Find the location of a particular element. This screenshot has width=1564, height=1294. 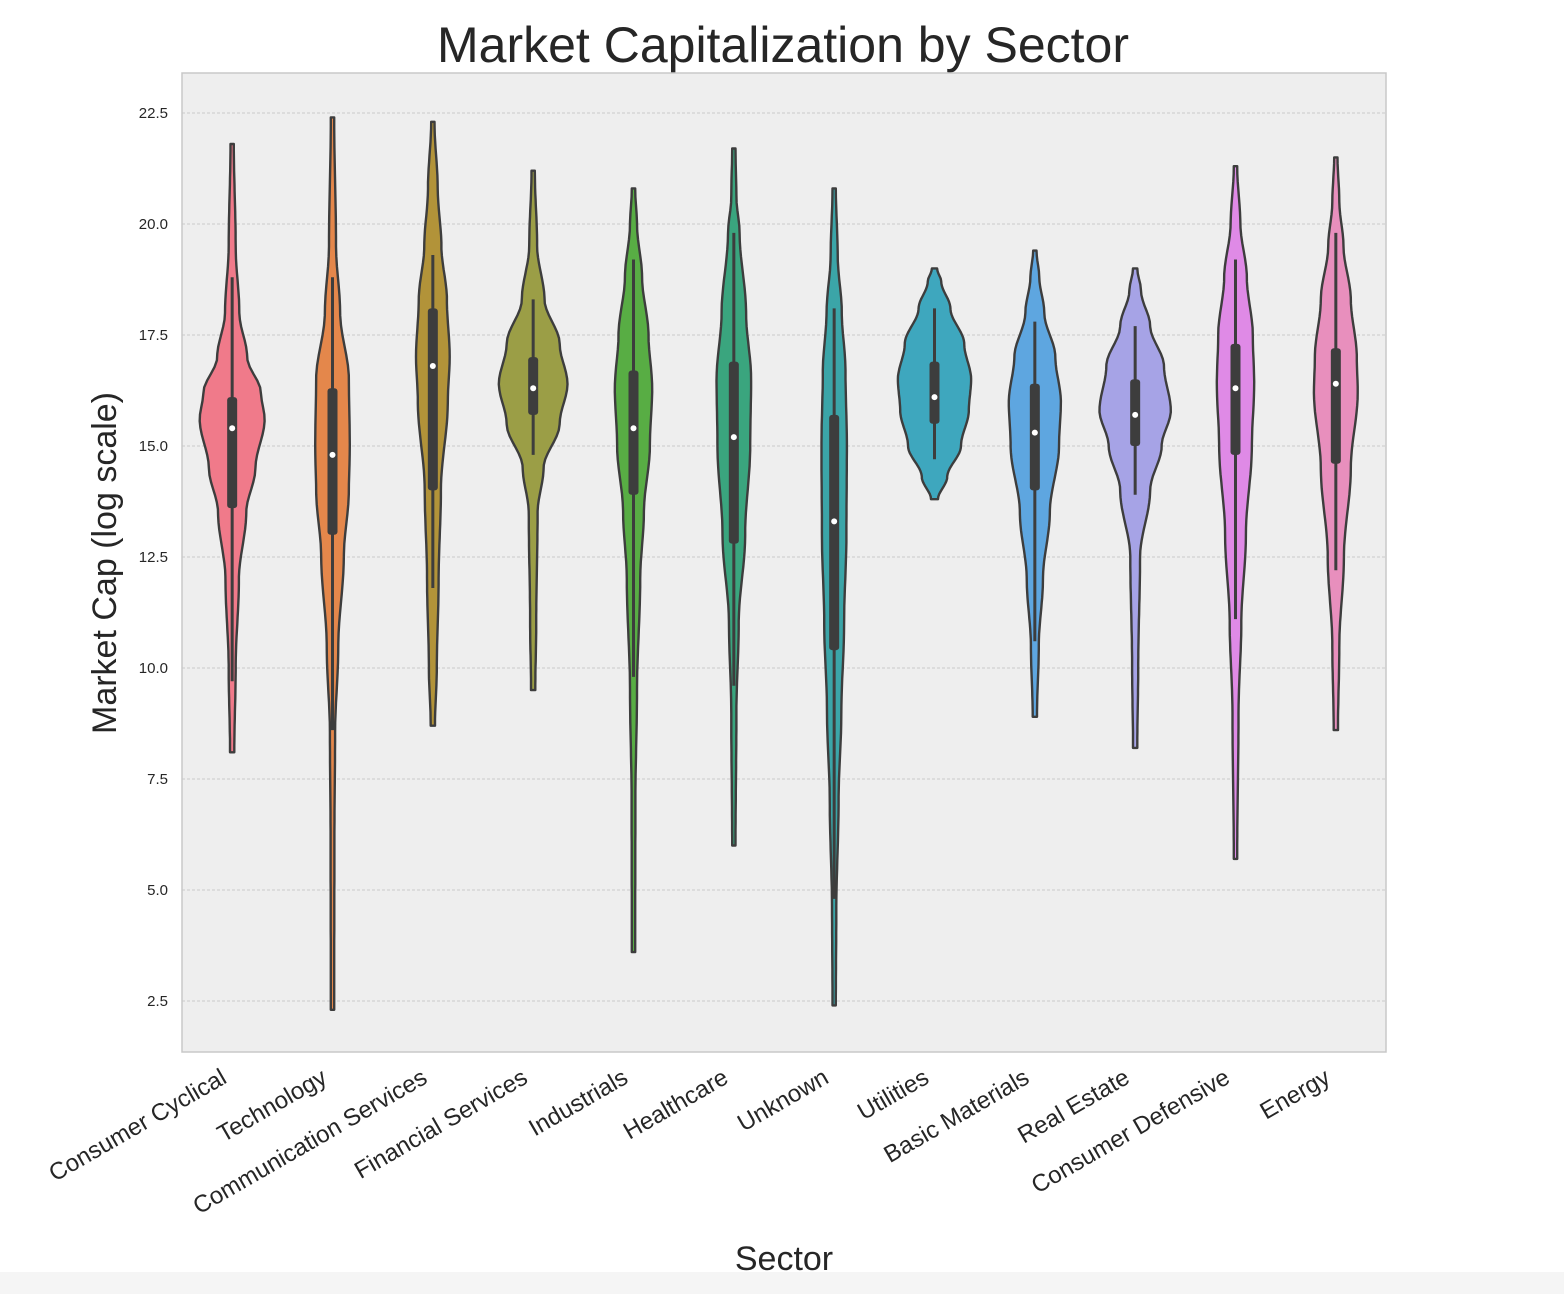

x-axis-label: Sector is located at coordinates (784, 1259).